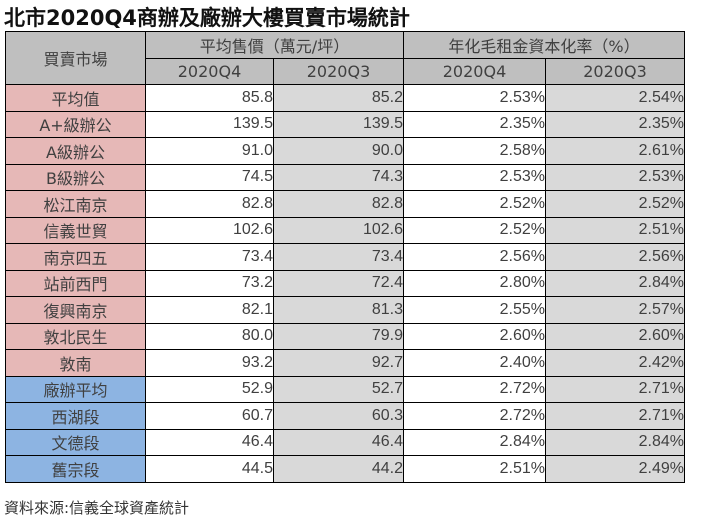 The image size is (701, 520). Describe the element at coordinates (338, 230) in the screenshot. I see `price-q3-cell: 102.6` at that location.